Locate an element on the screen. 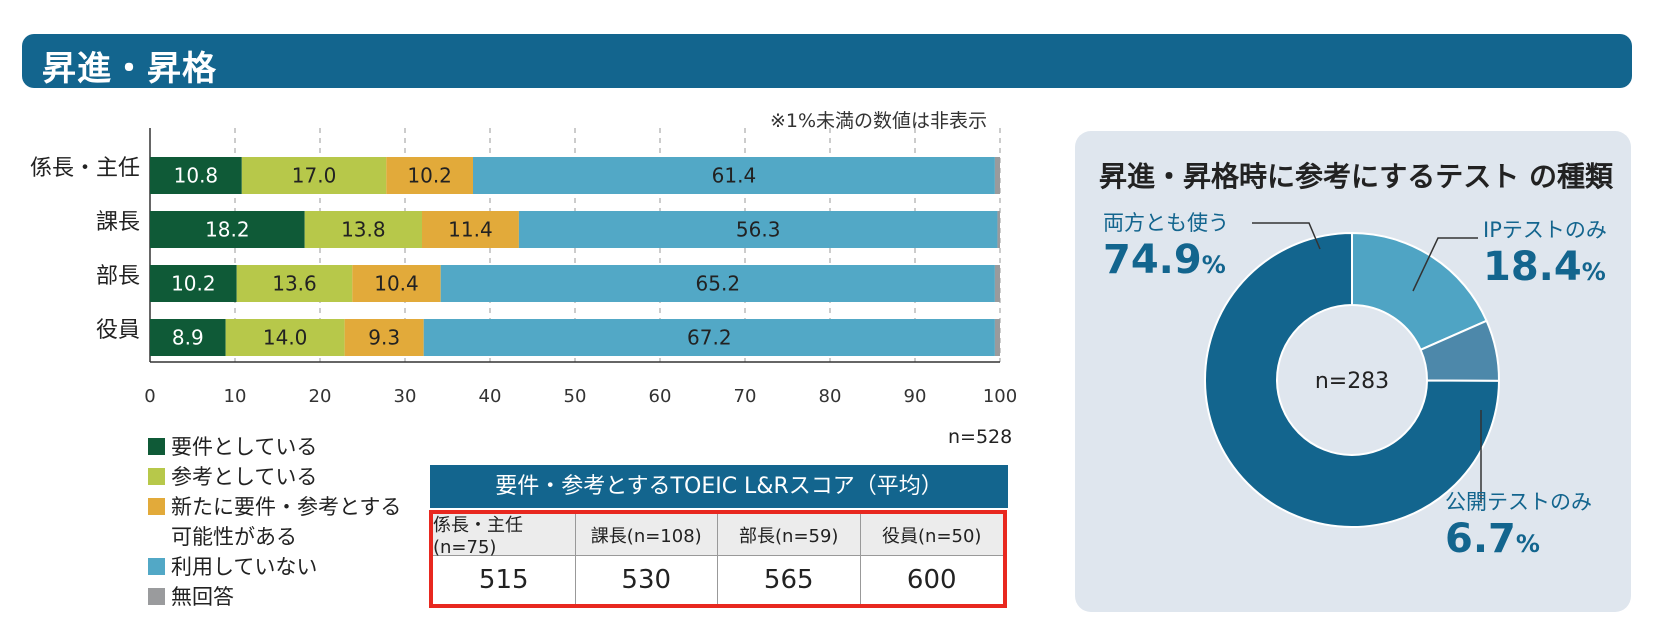  legend-label: 参考としている is located at coordinates (244, 477).